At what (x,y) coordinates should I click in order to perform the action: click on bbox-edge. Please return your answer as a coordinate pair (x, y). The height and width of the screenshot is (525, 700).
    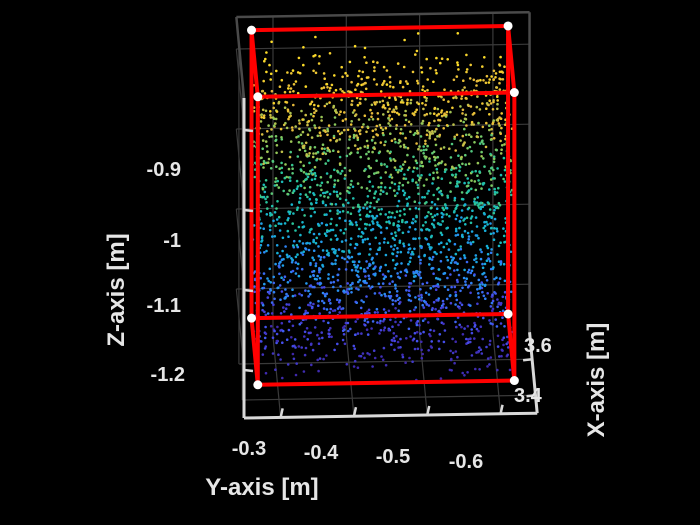
    Looking at the image, I should click on (380, 28).